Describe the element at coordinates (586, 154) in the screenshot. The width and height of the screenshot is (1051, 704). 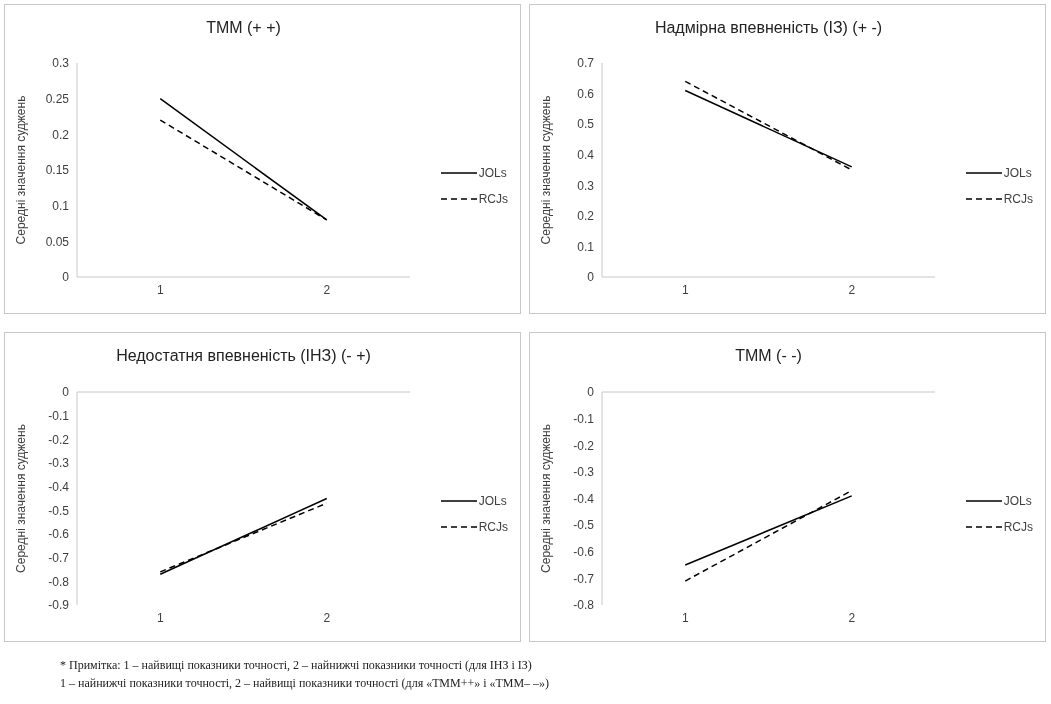
I see `y-tick-label: 0.4` at that location.